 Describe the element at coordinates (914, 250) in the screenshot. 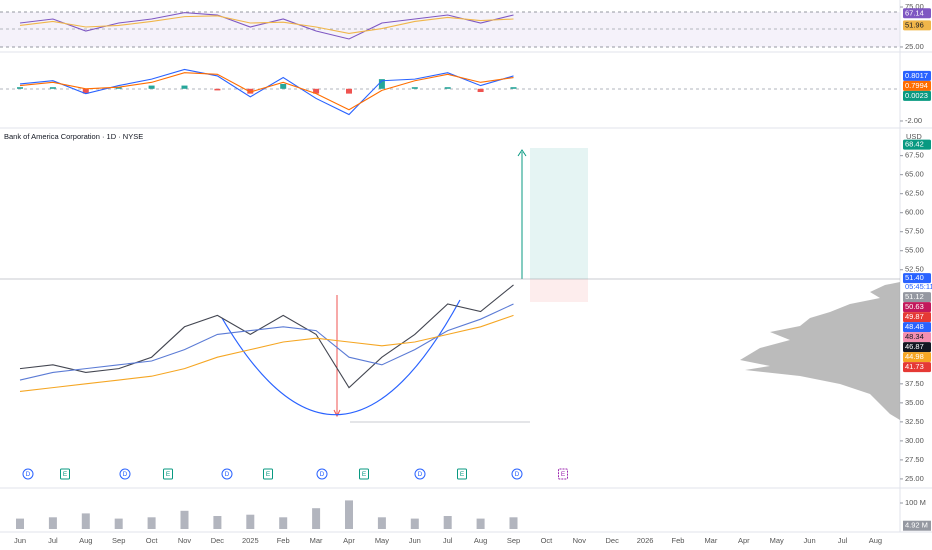

I see `y-tick-label: 55.00` at that location.